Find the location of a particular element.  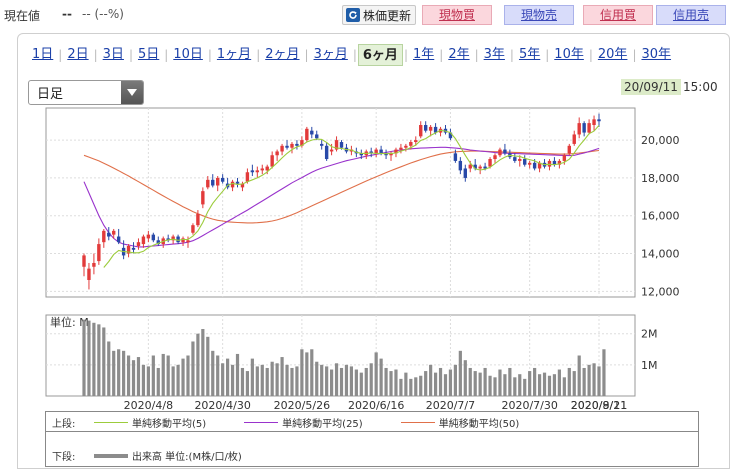

period-tab: 1年 is located at coordinates (423, 54).